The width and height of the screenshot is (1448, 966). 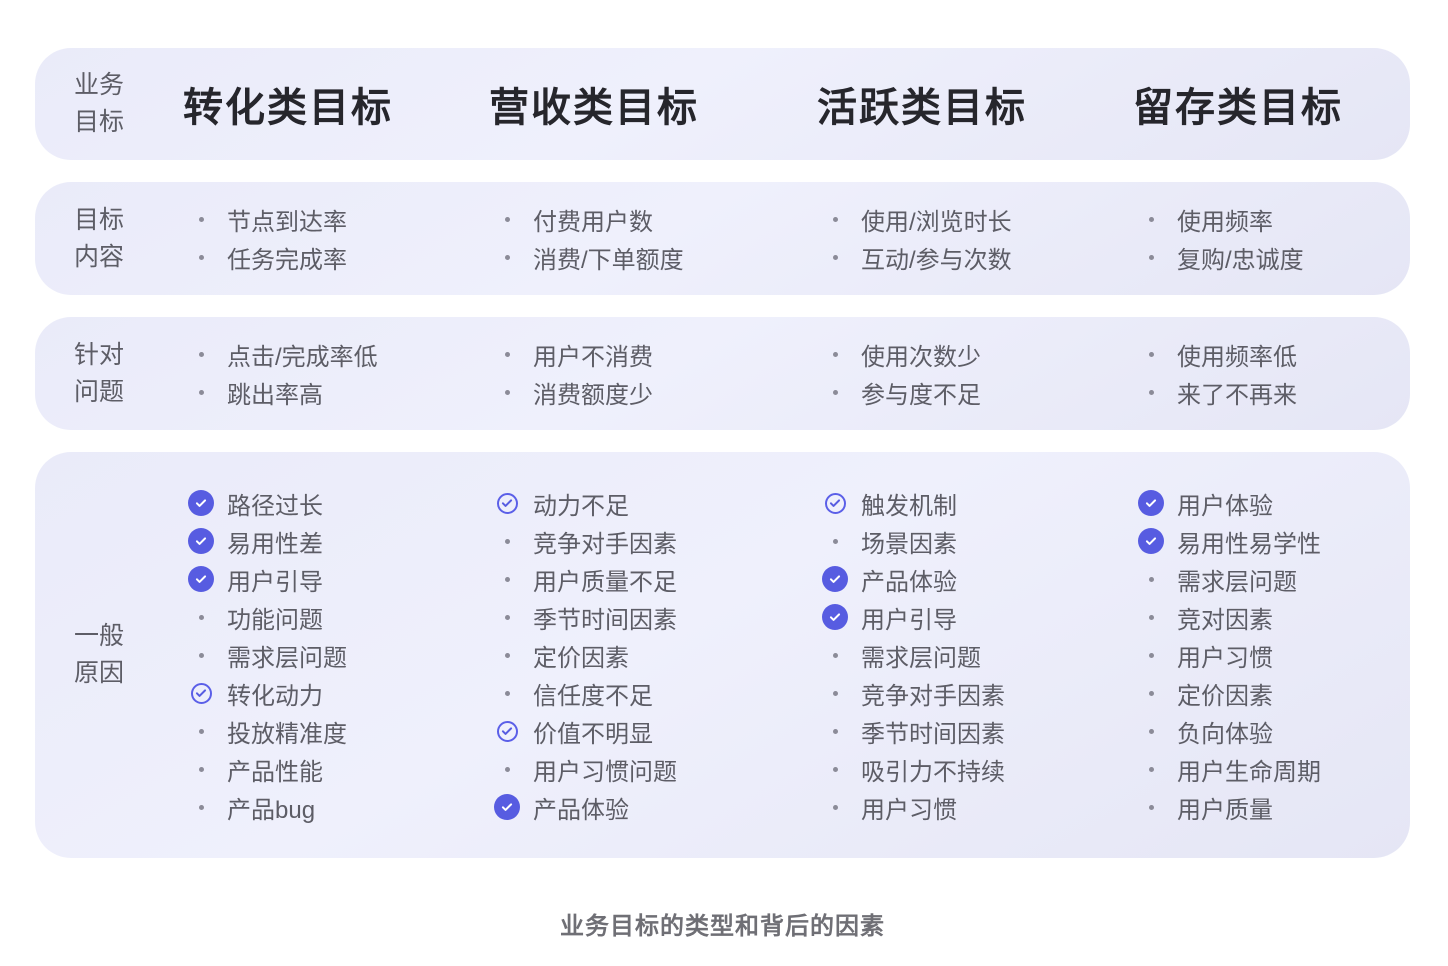 I want to click on list-item-text: 负向体验, so click(x=1225, y=734).